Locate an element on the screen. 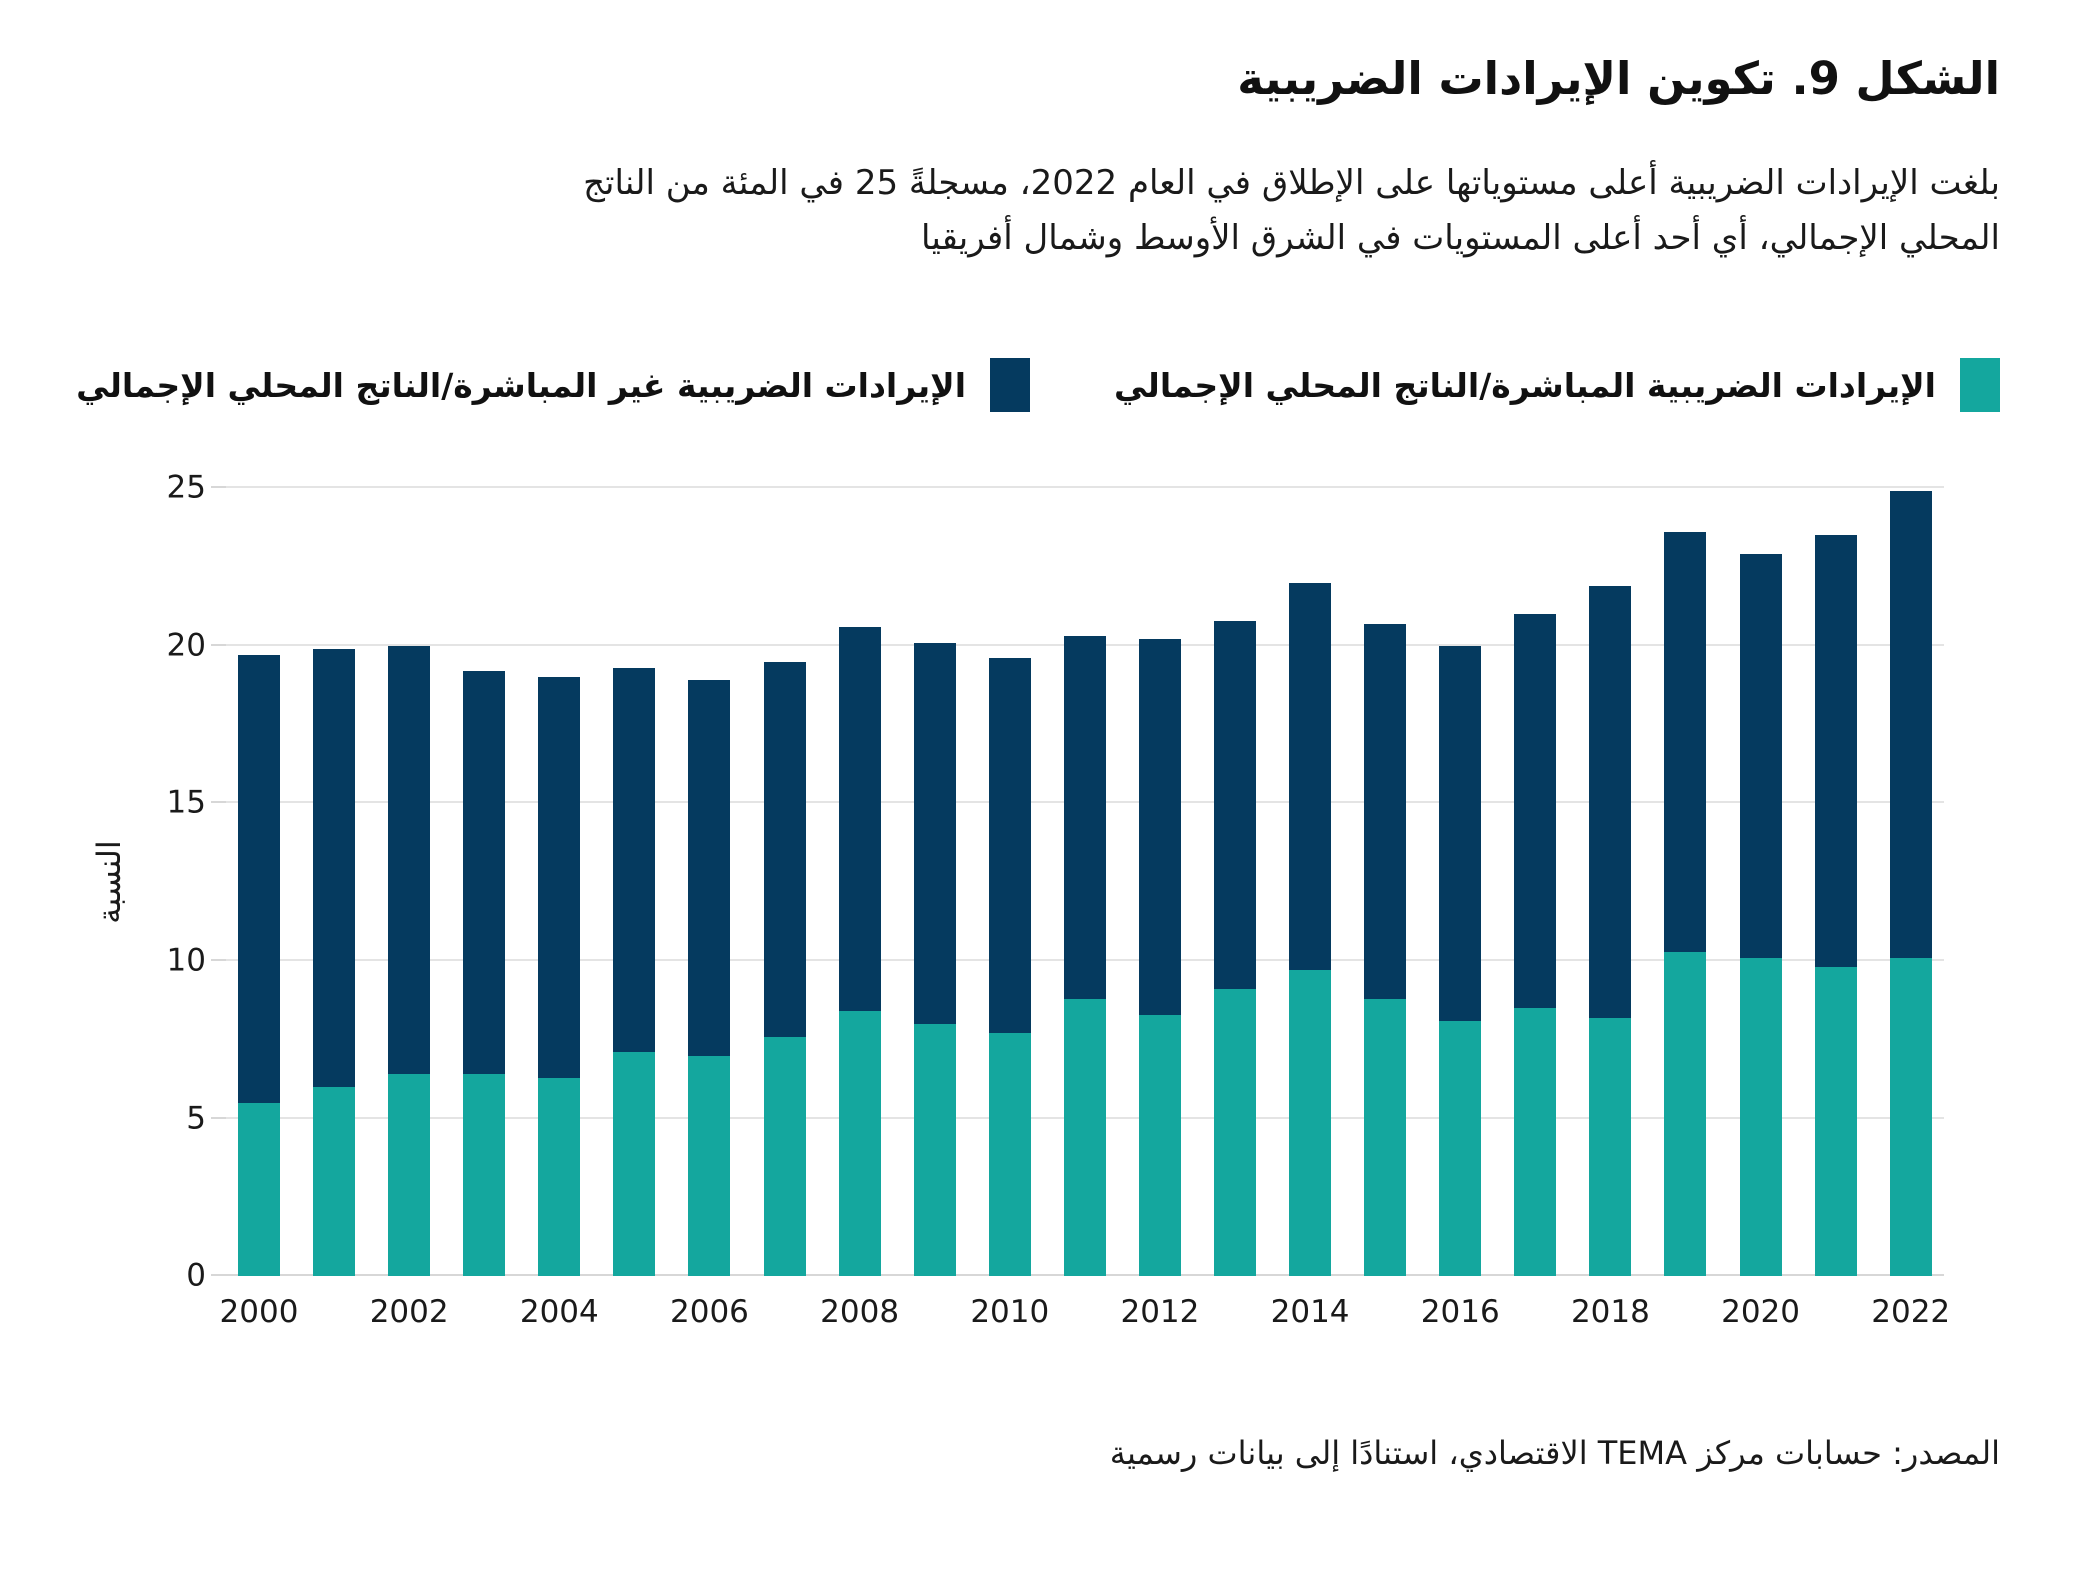 The image size is (2084, 1574). segment-indirect-2018 is located at coordinates (1610, 801).